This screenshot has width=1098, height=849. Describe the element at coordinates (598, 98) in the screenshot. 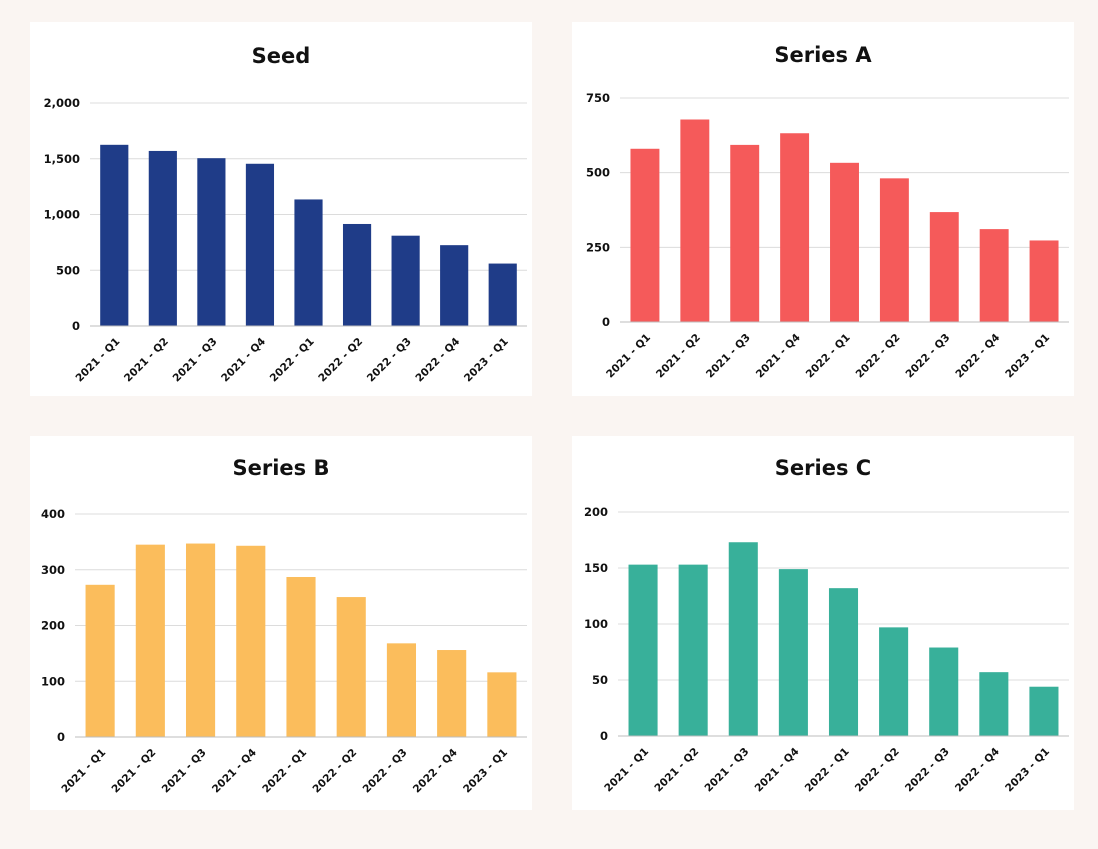

I see `y-tick-label: 750` at that location.